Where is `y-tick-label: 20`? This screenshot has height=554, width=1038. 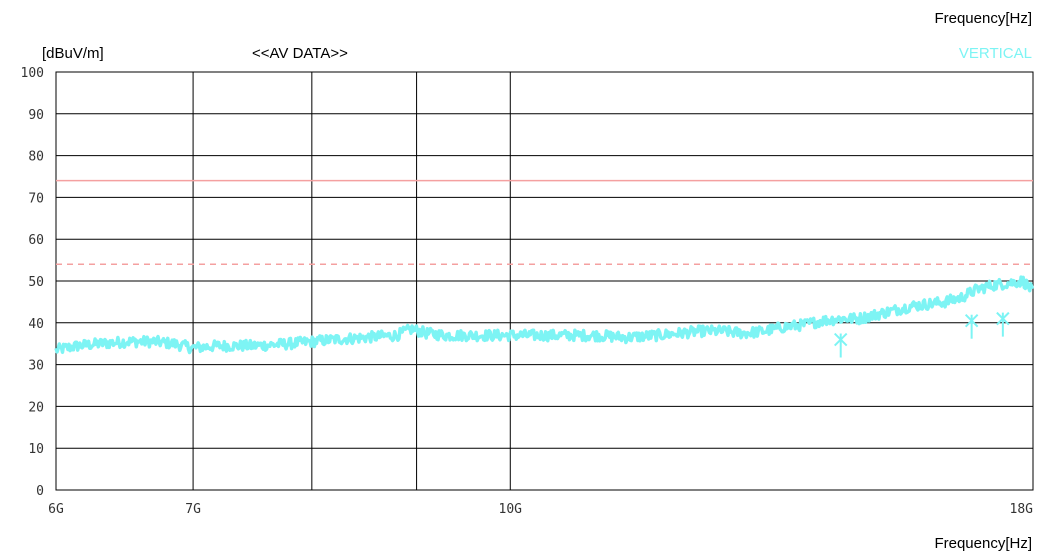
y-tick-label: 20 is located at coordinates (36, 407).